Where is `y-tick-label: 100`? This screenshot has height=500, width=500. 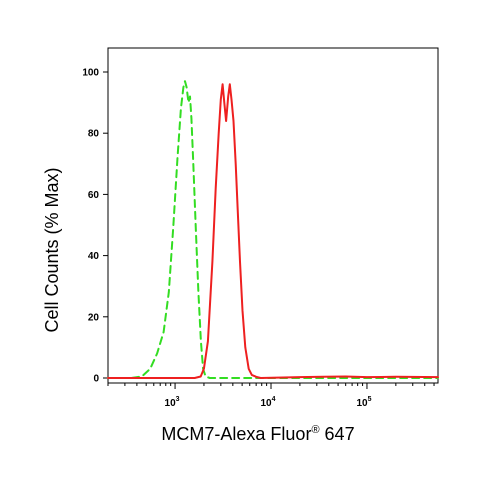
y-tick-label: 100 is located at coordinates (90, 73).